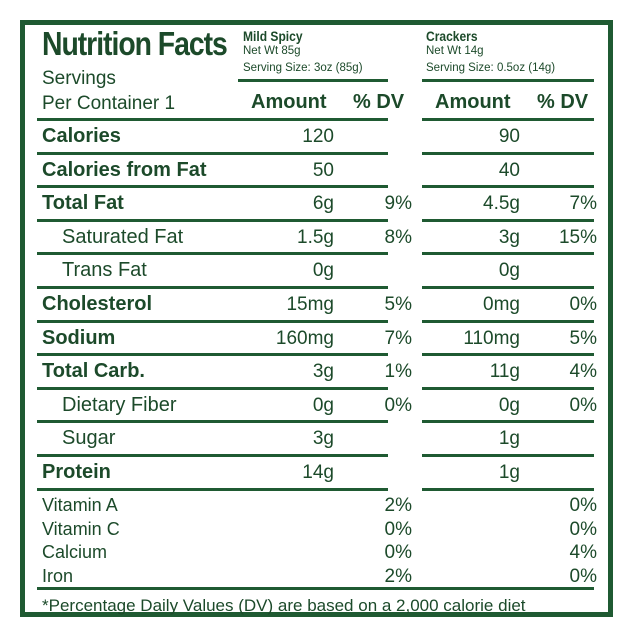  Describe the element at coordinates (79, 78) in the screenshot. I see `servings-label: Servings` at that location.